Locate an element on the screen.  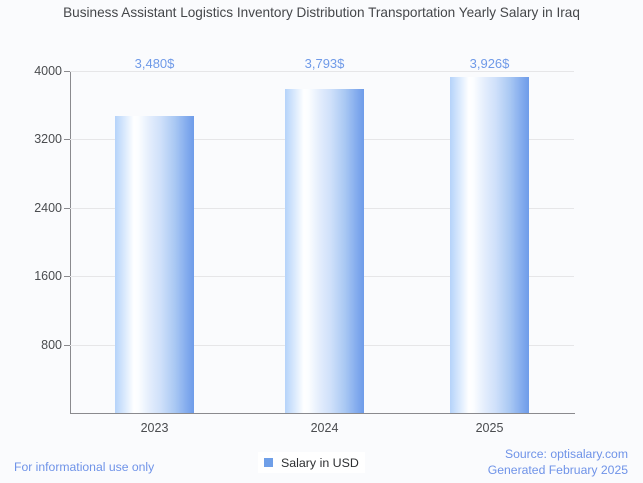
chart-legend: Salary in USD is located at coordinates (311, 462).